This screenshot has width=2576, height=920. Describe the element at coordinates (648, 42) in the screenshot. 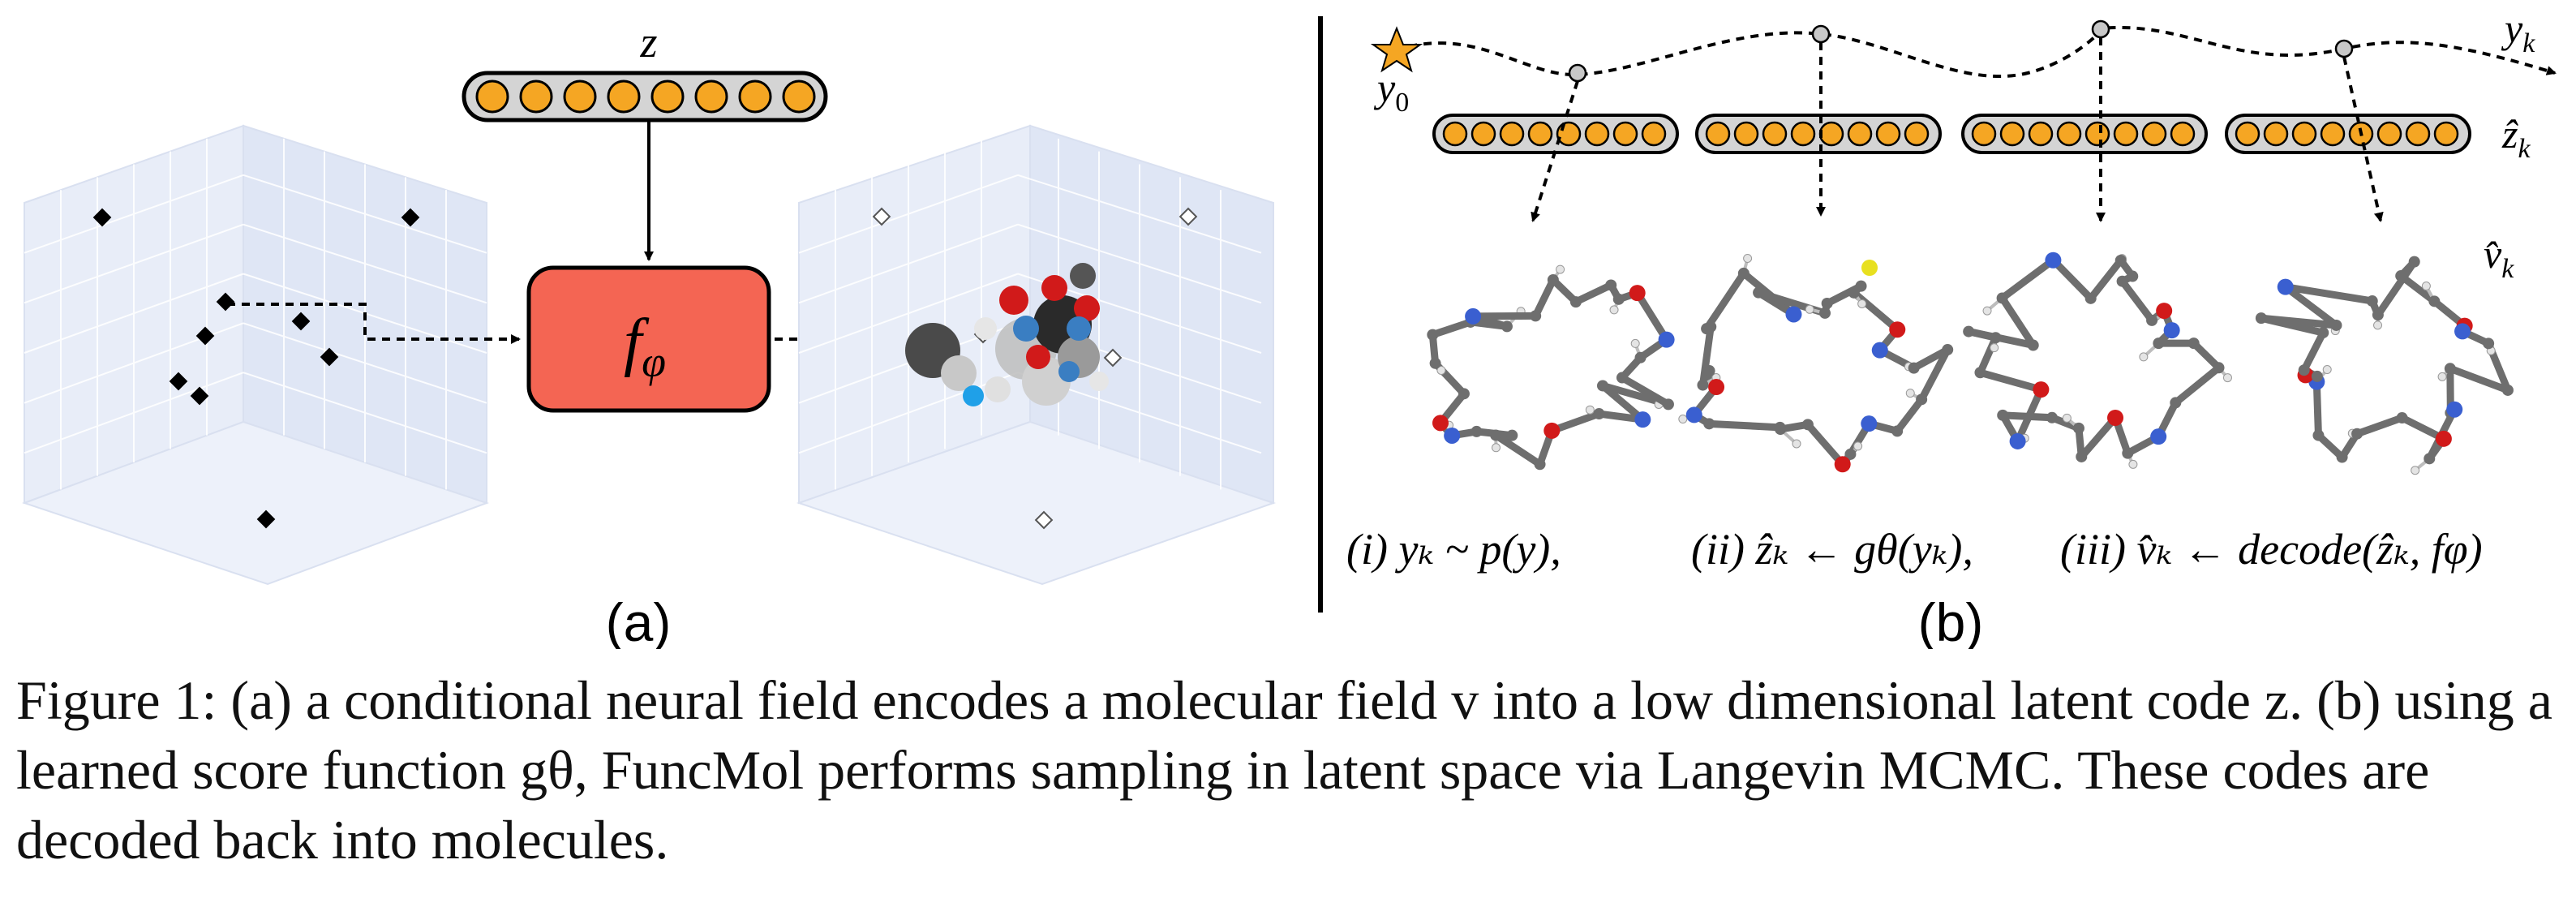

I see `latent-z-label: z` at that location.